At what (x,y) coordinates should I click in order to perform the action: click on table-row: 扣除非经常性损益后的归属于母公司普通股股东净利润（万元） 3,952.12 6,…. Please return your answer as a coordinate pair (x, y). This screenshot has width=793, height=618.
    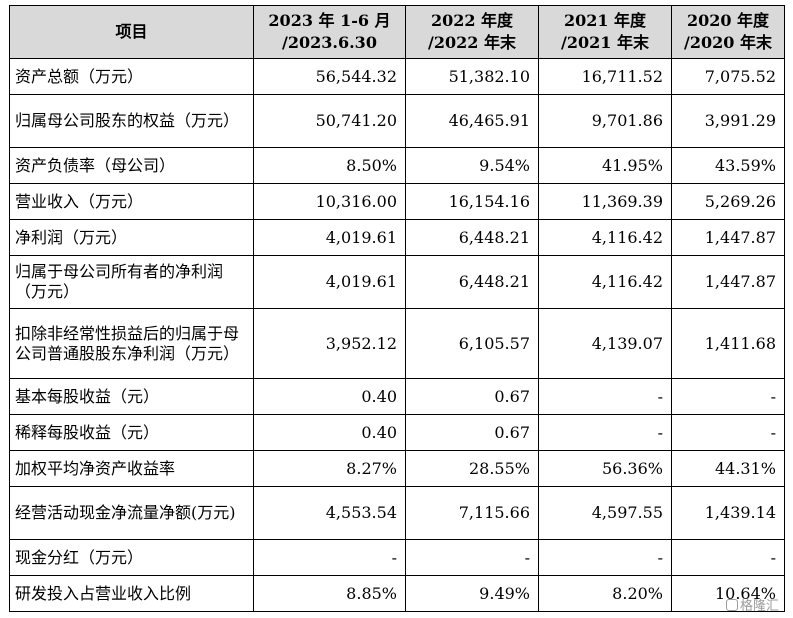
    Looking at the image, I should click on (397, 343).